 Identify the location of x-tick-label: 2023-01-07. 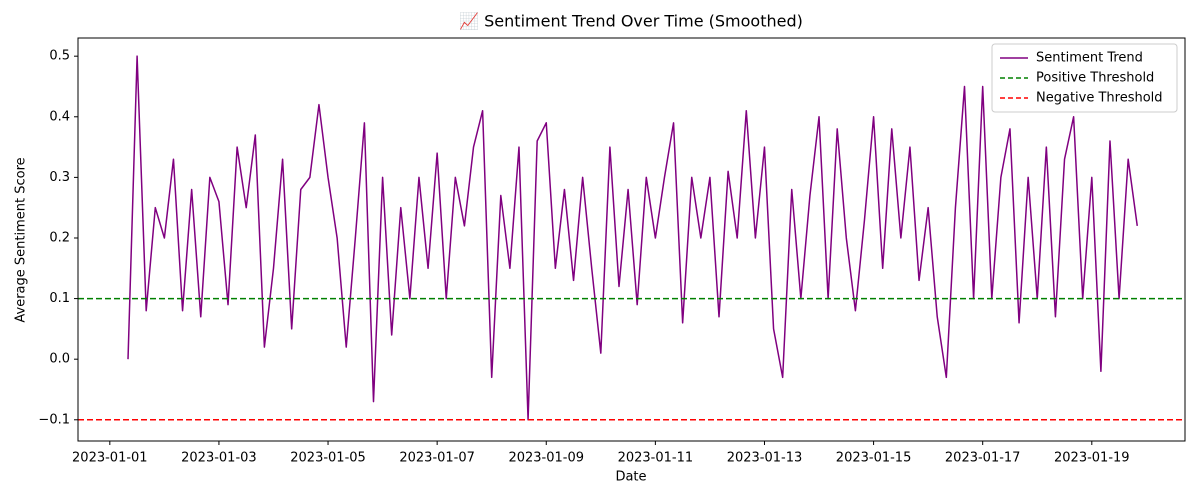
(437, 458).